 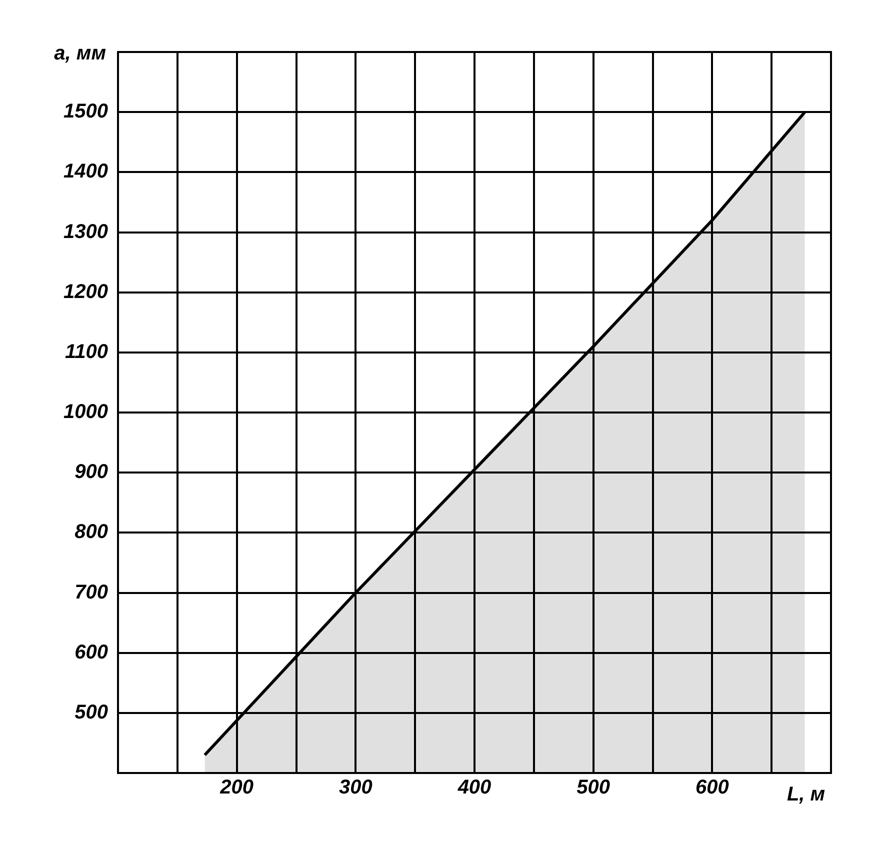 What do you see at coordinates (91, 472) in the screenshot?
I see `y-tick-label: 900` at bounding box center [91, 472].